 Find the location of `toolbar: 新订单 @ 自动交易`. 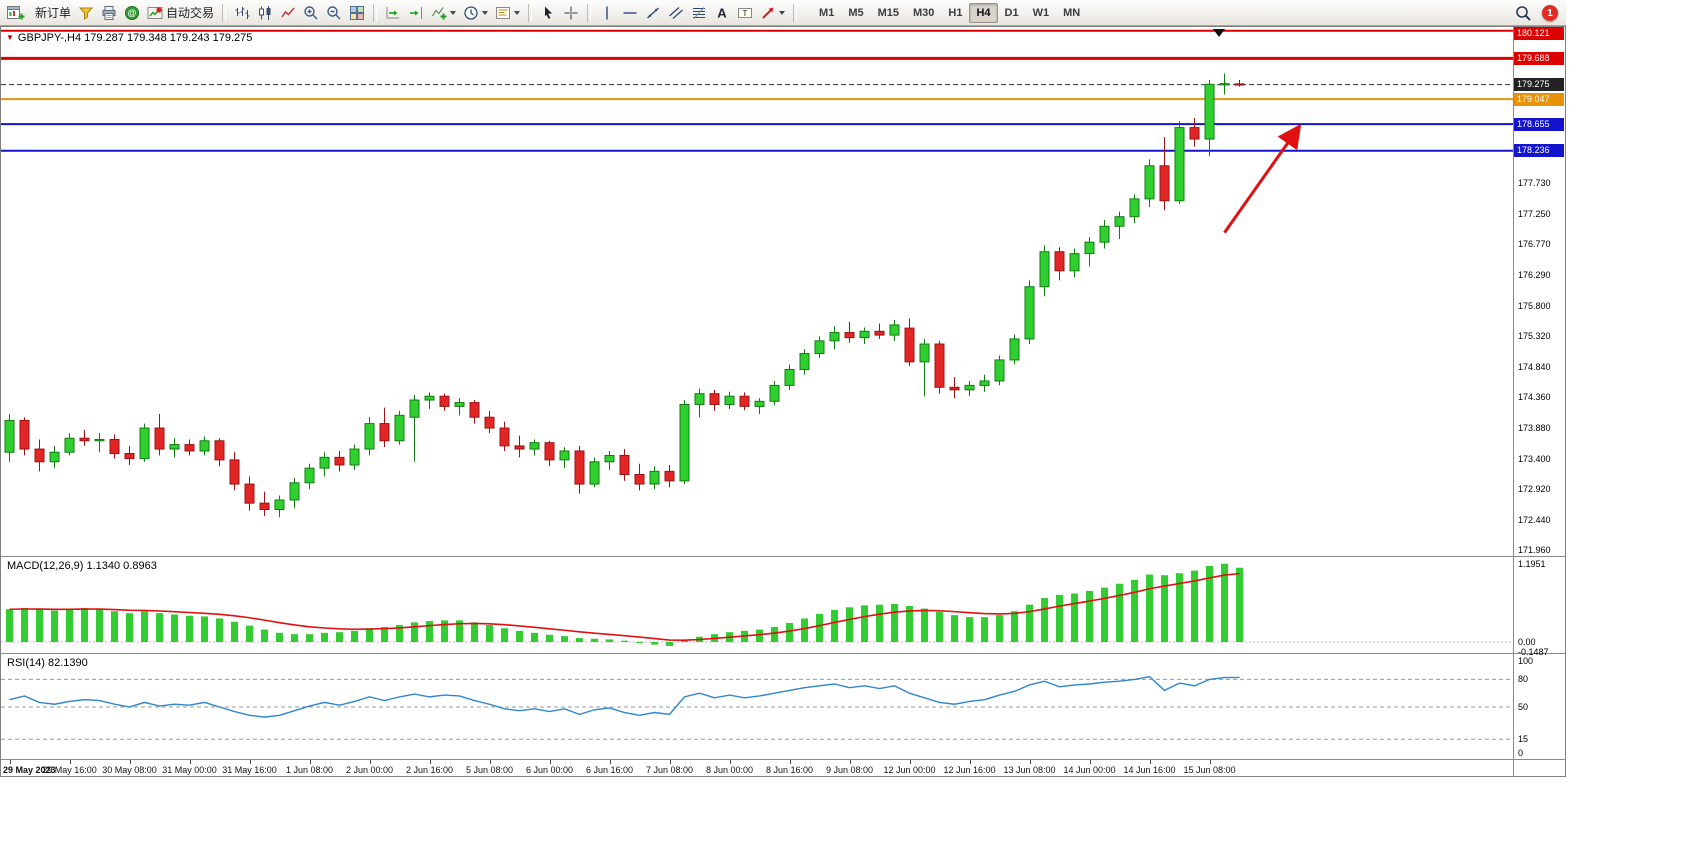

toolbar: 新订单 @ 自动交易 is located at coordinates (783, 13).